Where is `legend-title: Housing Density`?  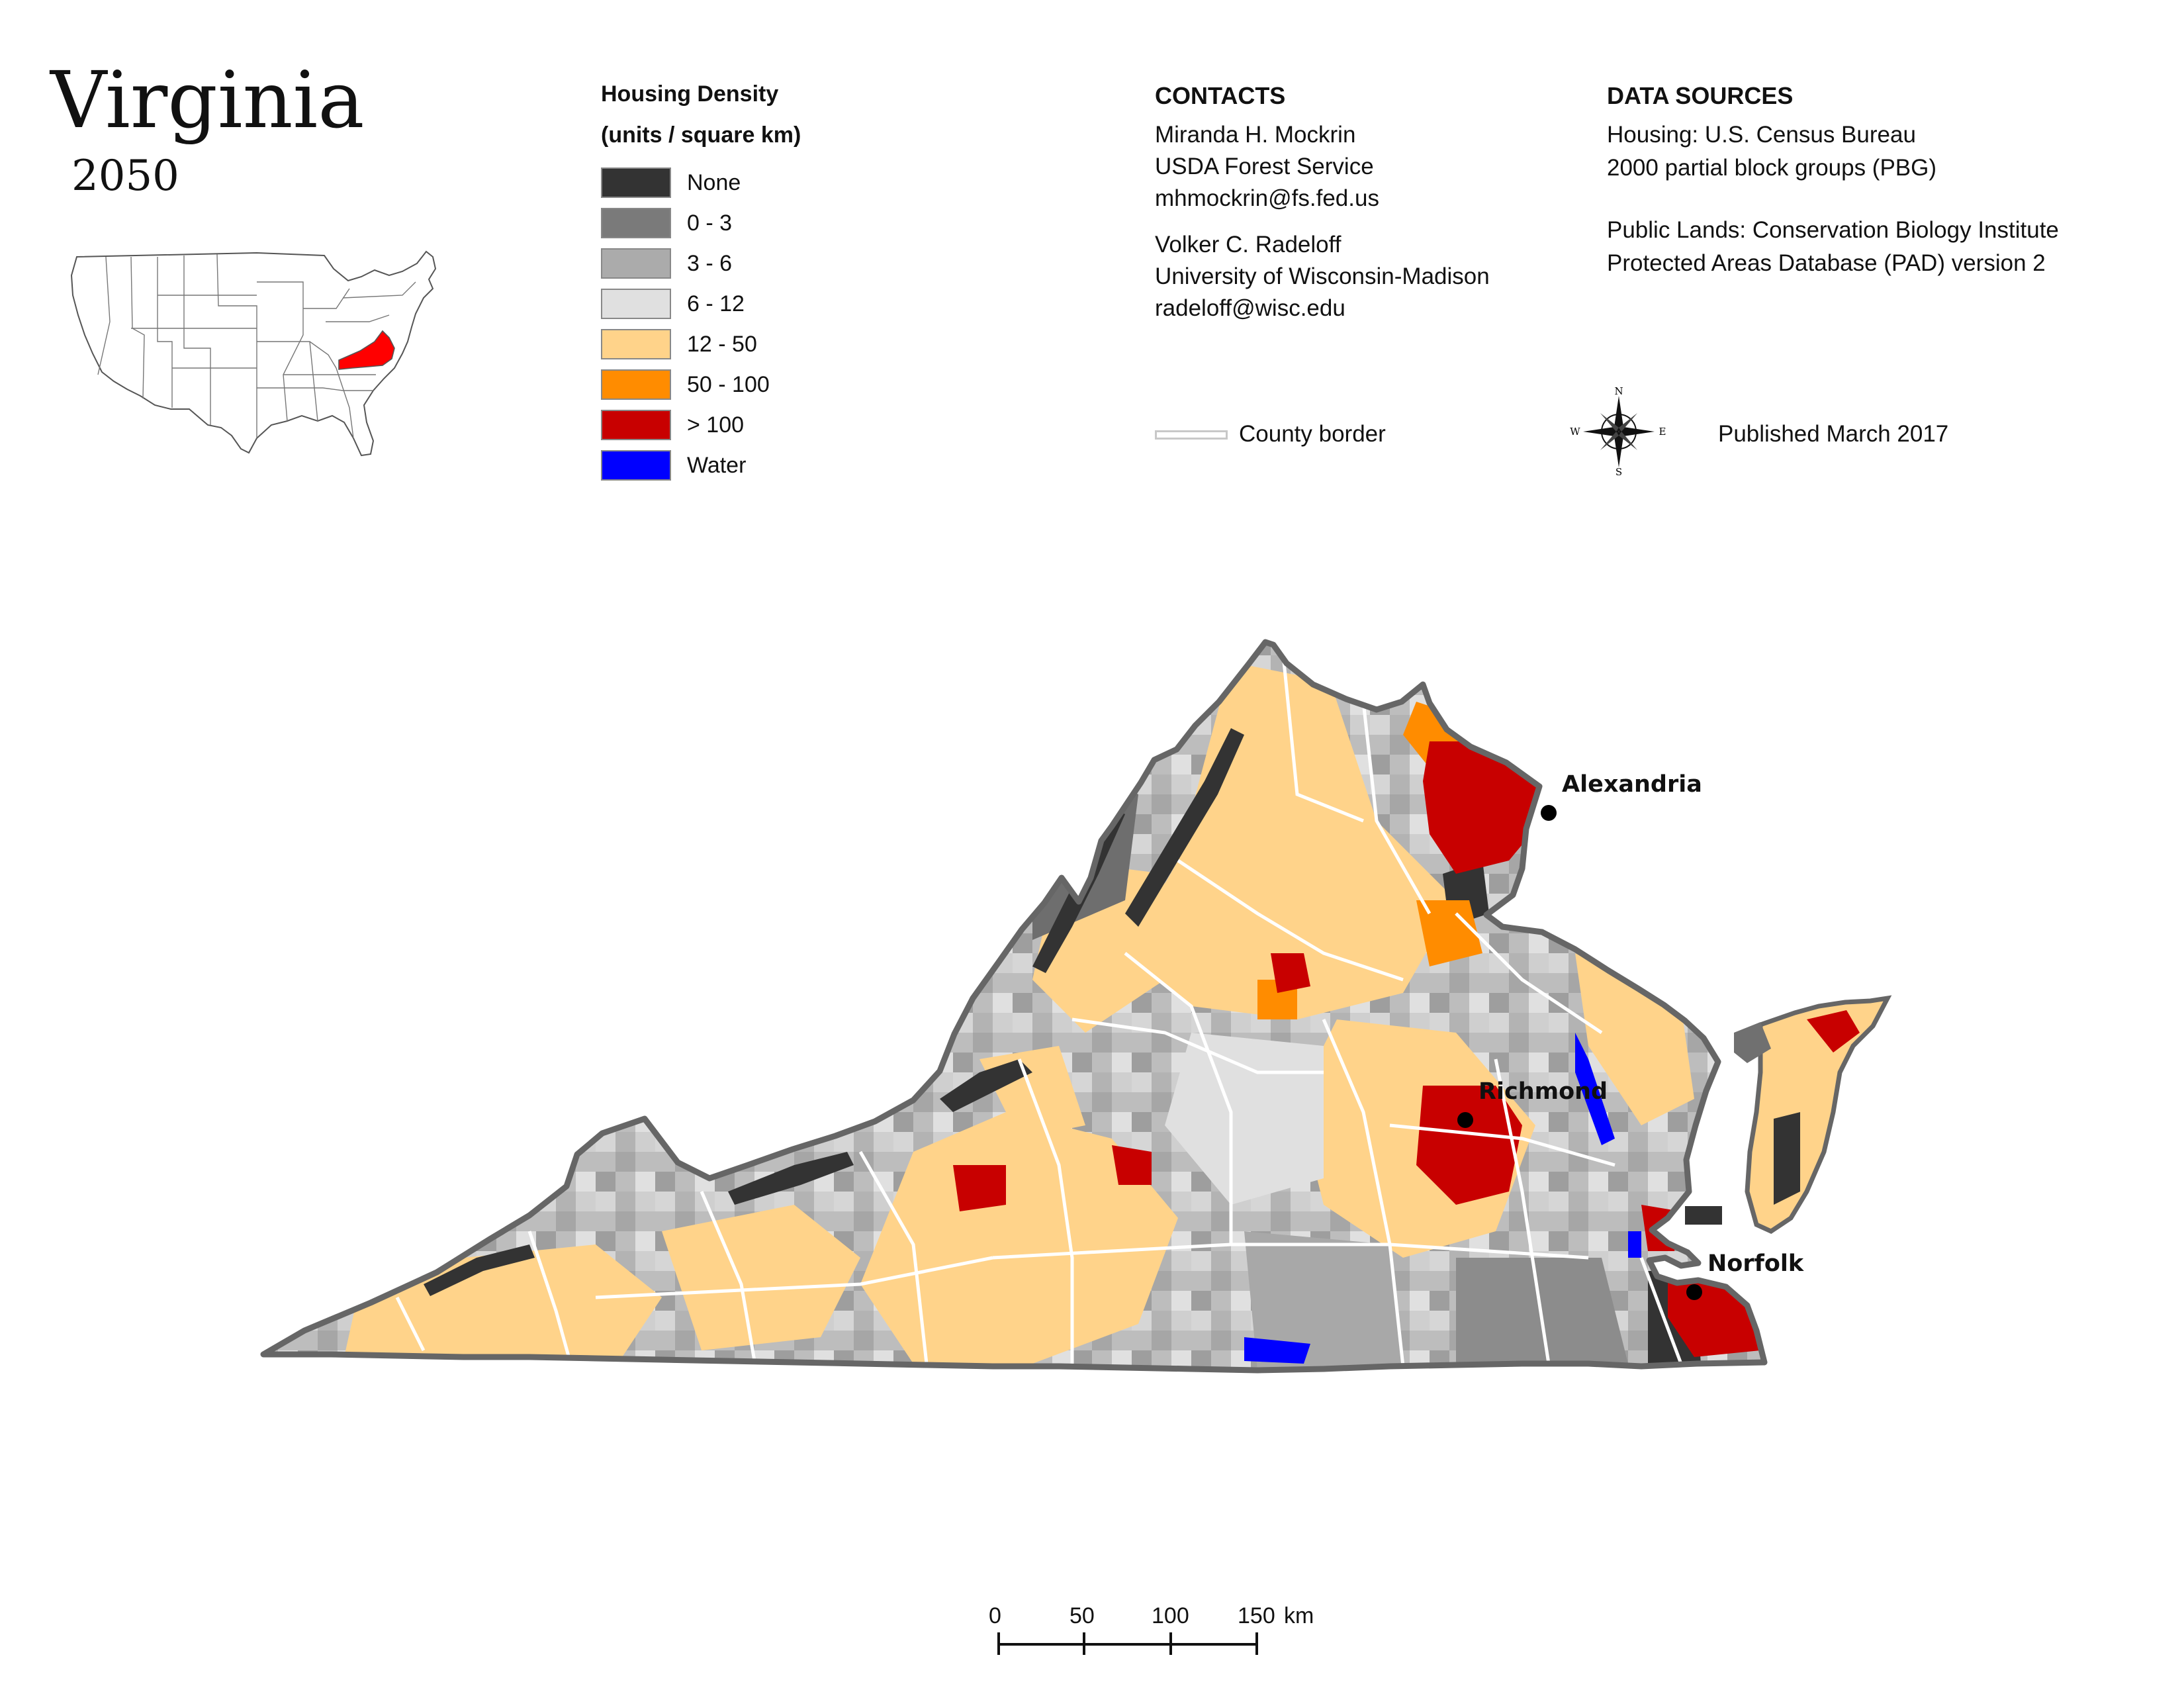
legend-title: Housing Density is located at coordinates (690, 94).